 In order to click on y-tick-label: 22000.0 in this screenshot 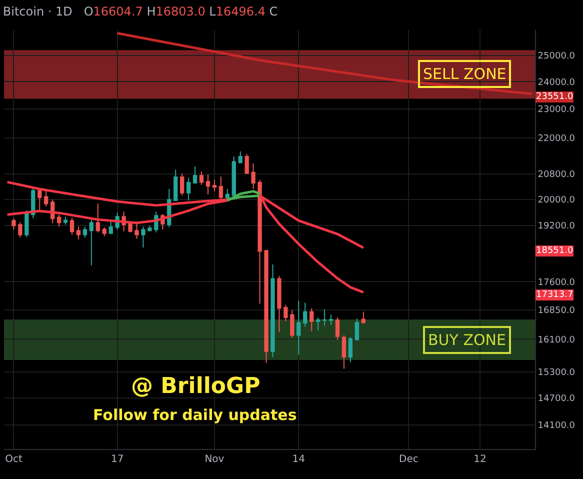, I will do `click(557, 139)`.